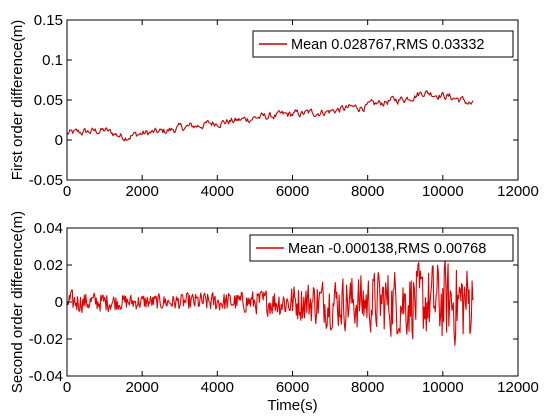 Image resolution: width=550 pixels, height=419 pixels. Describe the element at coordinates (48, 20) in the screenshot. I see `y-tick-label: 0.15` at that location.